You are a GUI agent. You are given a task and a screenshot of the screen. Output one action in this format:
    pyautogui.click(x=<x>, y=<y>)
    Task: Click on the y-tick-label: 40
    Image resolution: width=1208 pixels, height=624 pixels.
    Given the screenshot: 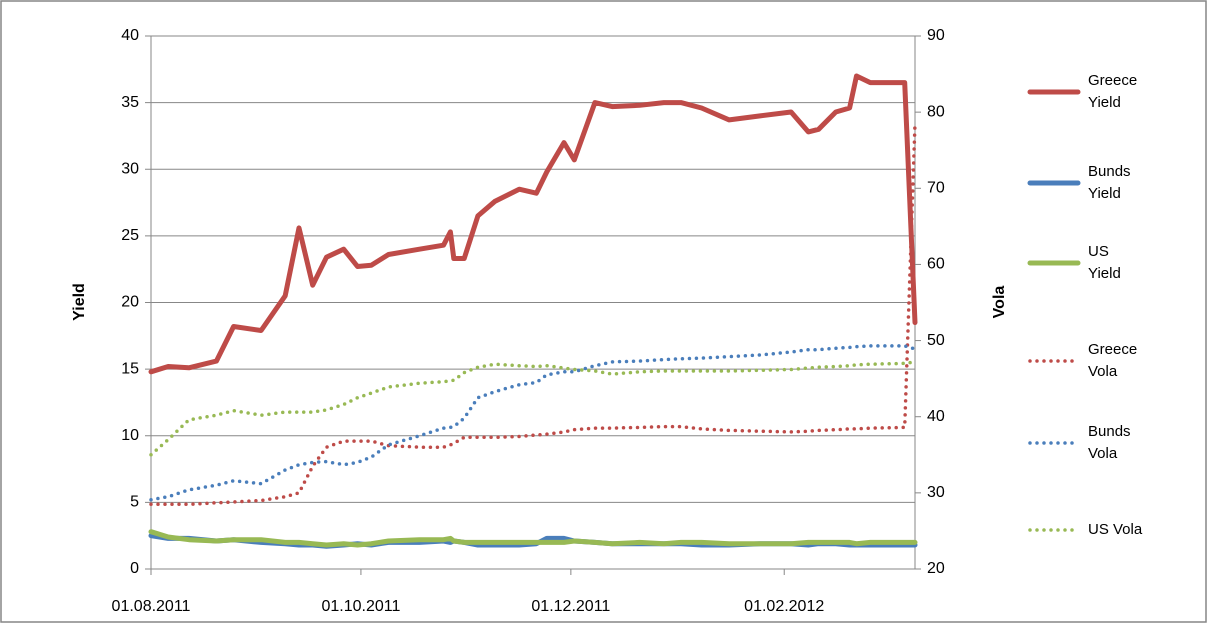 What is the action you would take?
    pyautogui.click(x=130, y=35)
    